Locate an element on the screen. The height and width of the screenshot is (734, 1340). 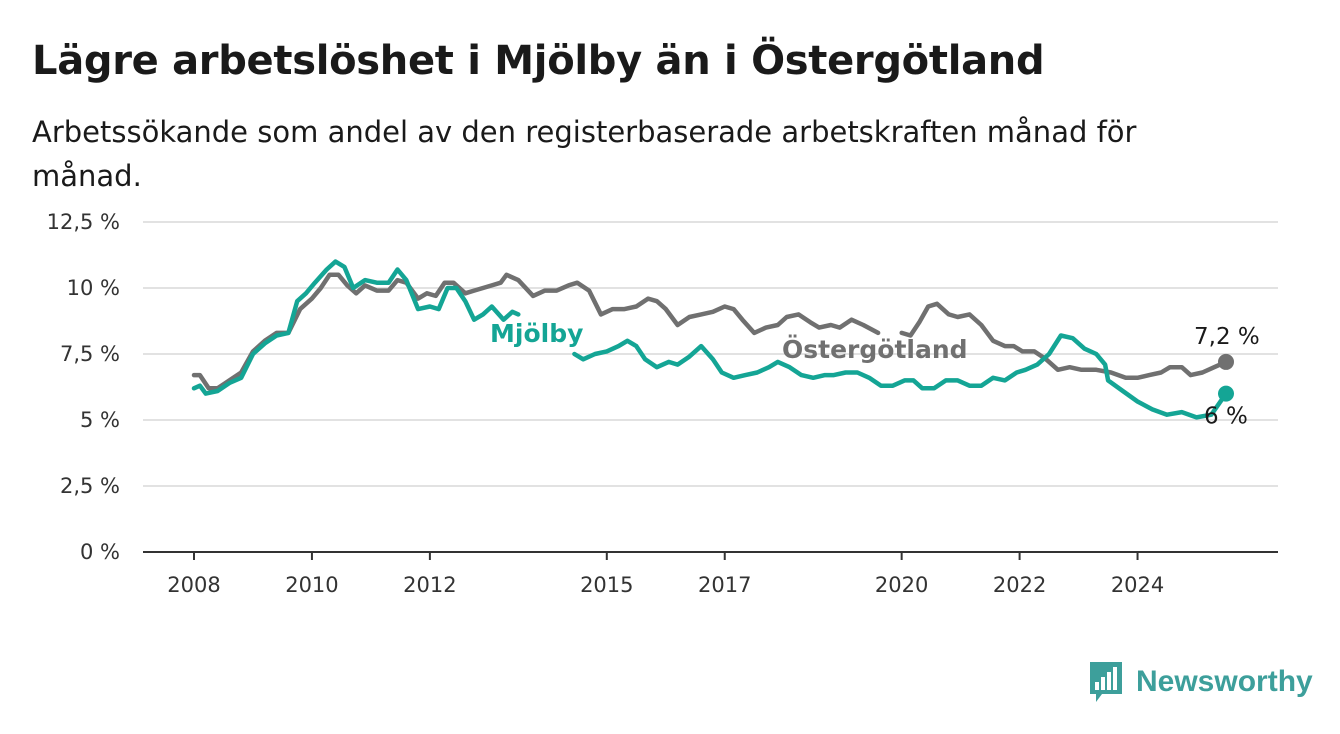
bar-chart-logo-icon is located at coordinates (1106, 682).